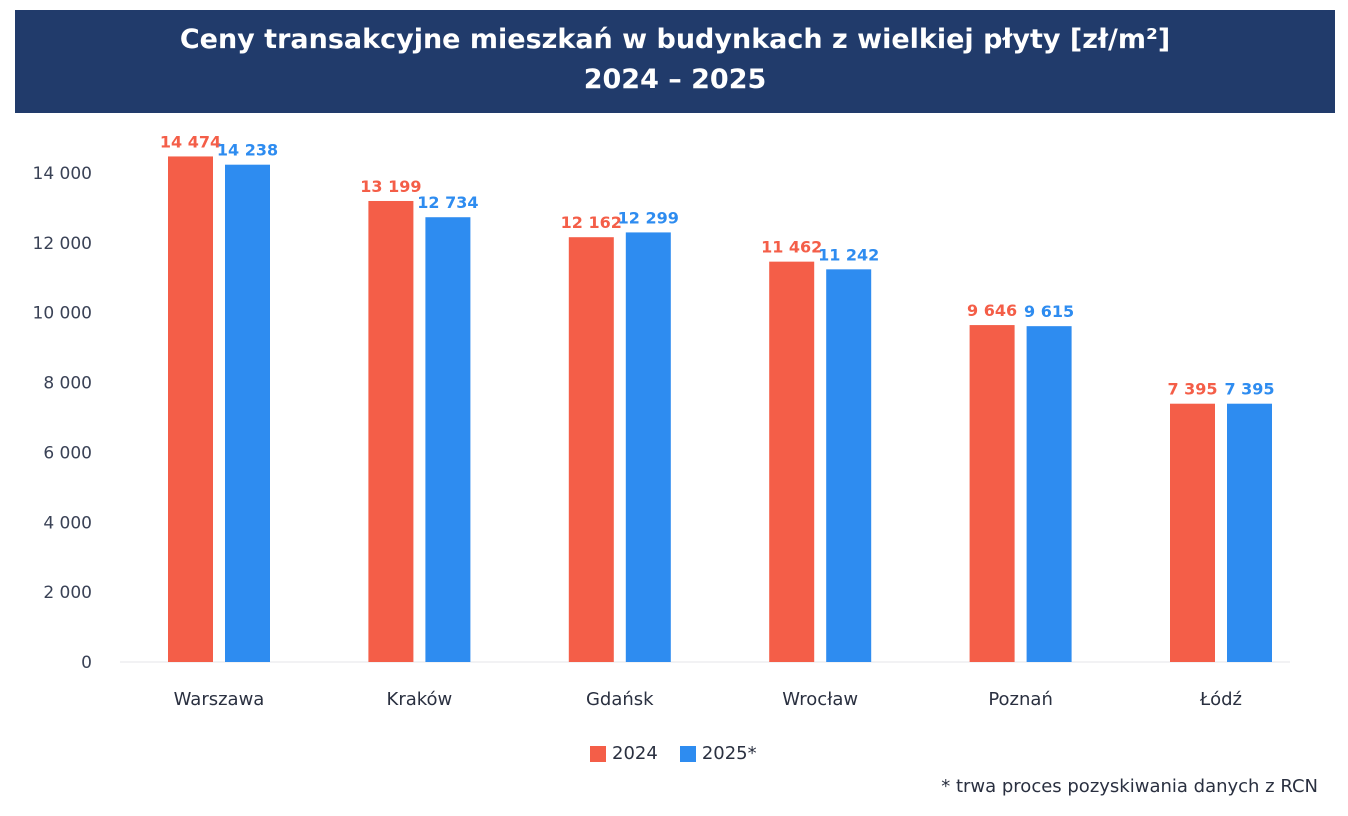 This screenshot has height=816, width=1348. I want to click on x-tick-label: Łódź, so click(1220, 699).